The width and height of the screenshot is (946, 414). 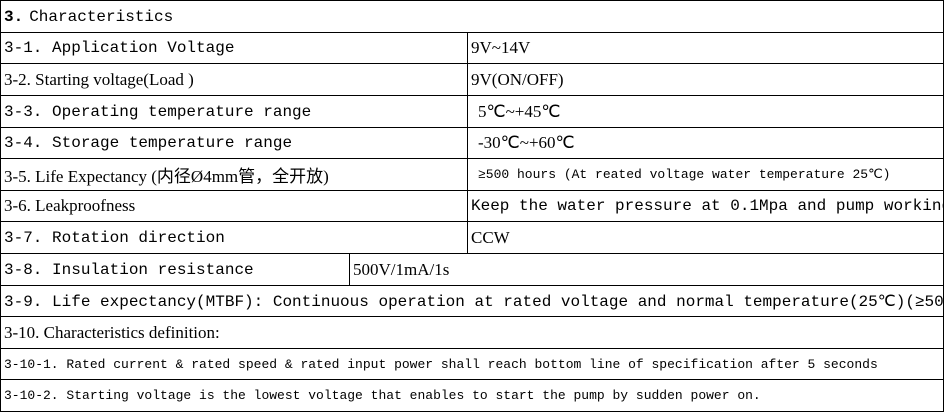 What do you see at coordinates (119, 48) in the screenshot?
I see `text: 3-1. Application Voltage` at bounding box center [119, 48].